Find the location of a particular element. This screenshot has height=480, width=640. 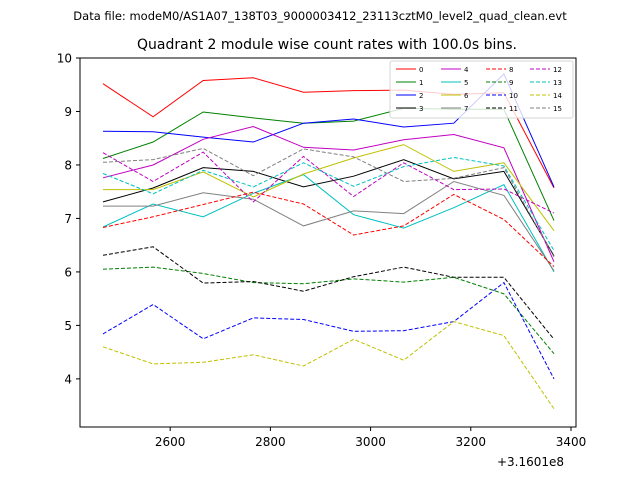

x-axis: 2600 2800 3000 3200 3400 is located at coordinates (370, 438).